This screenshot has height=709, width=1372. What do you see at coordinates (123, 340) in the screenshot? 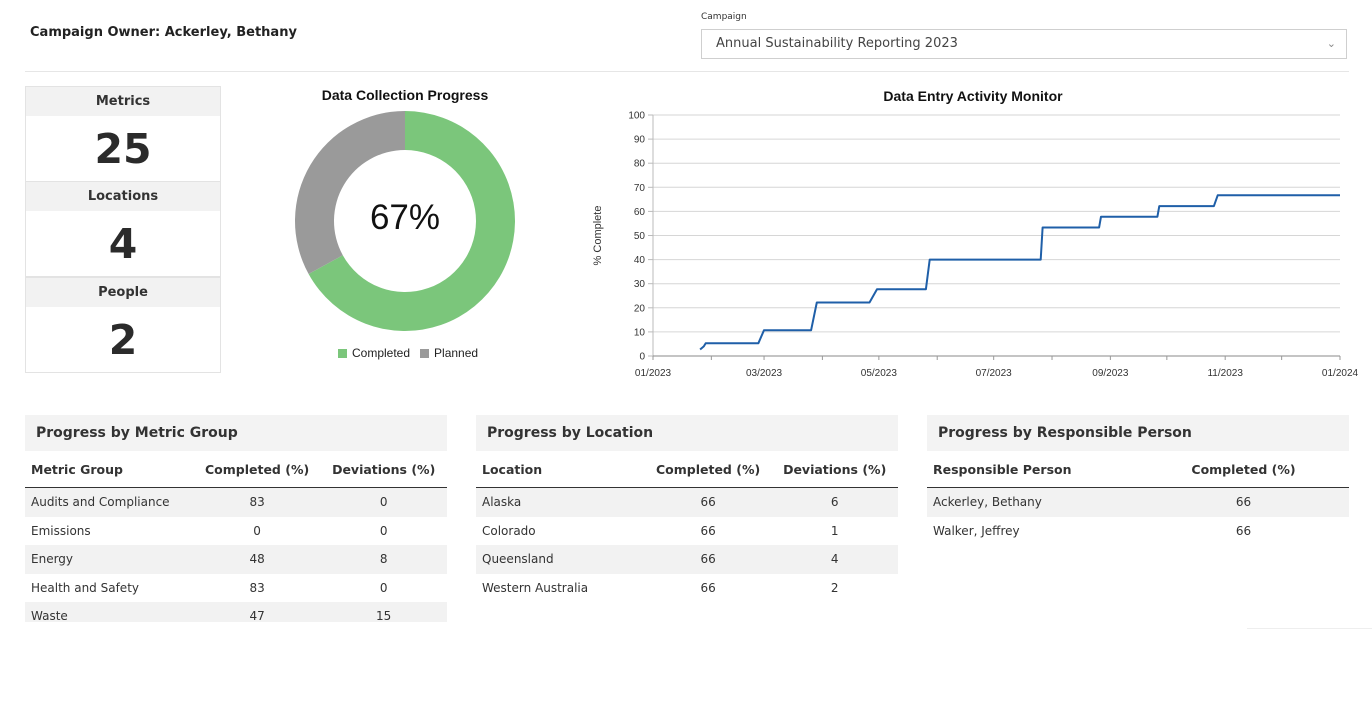
I see `kpi-people-value: 2` at bounding box center [123, 340].